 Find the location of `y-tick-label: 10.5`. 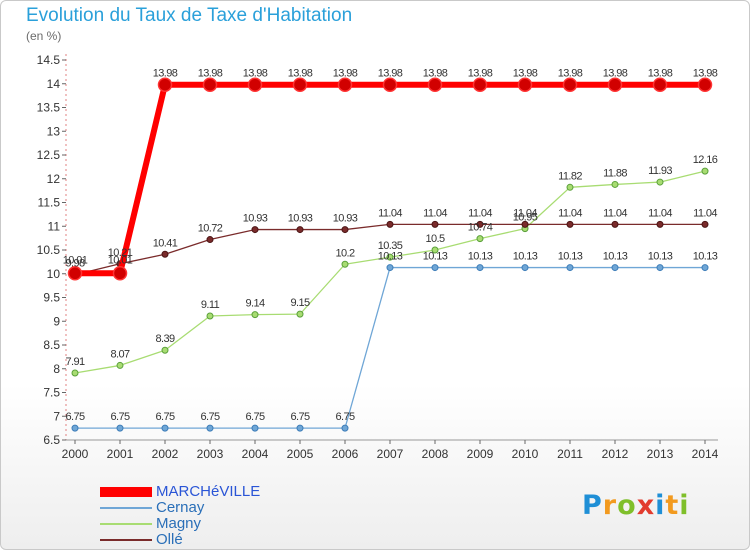

y-tick-label: 10.5 is located at coordinates (49, 250).